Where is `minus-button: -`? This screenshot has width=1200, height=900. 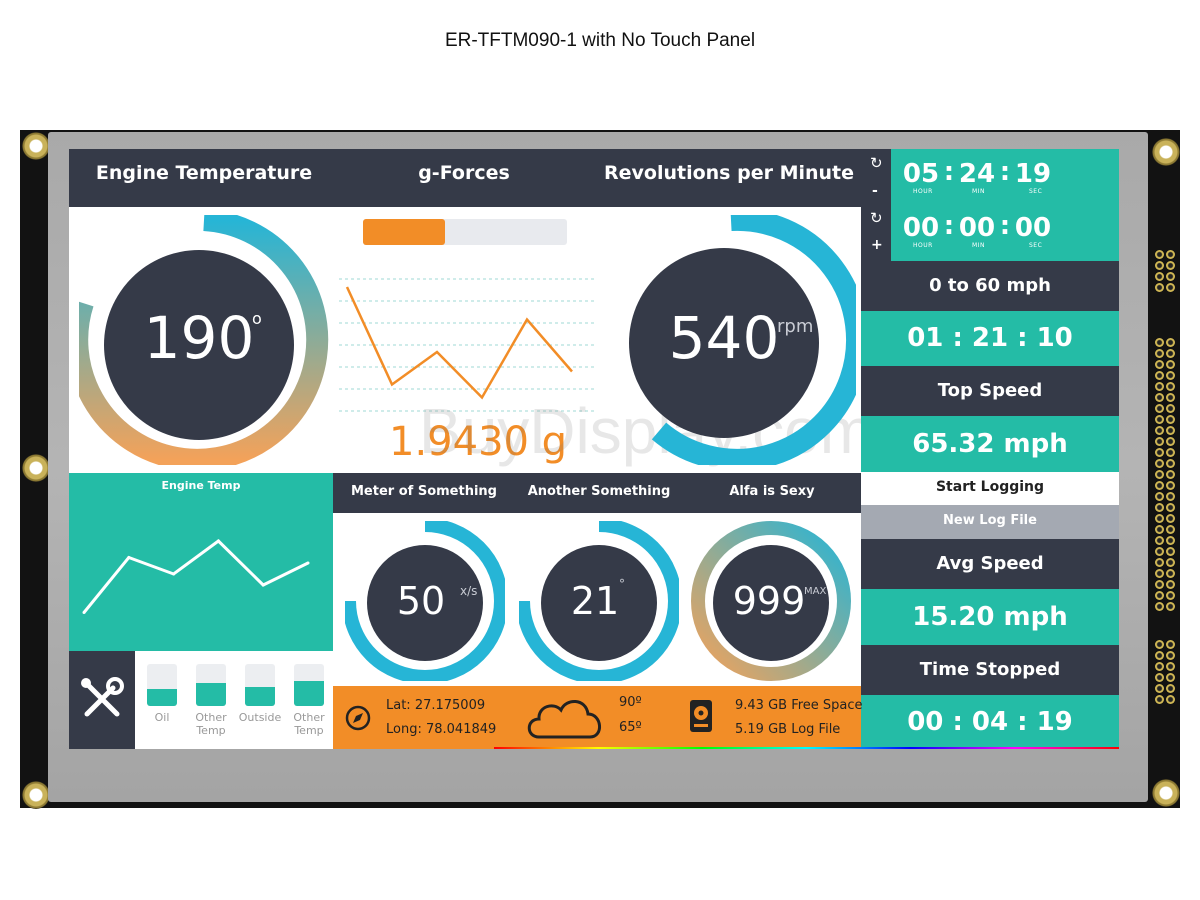
minus-button: - is located at coordinates (875, 191).